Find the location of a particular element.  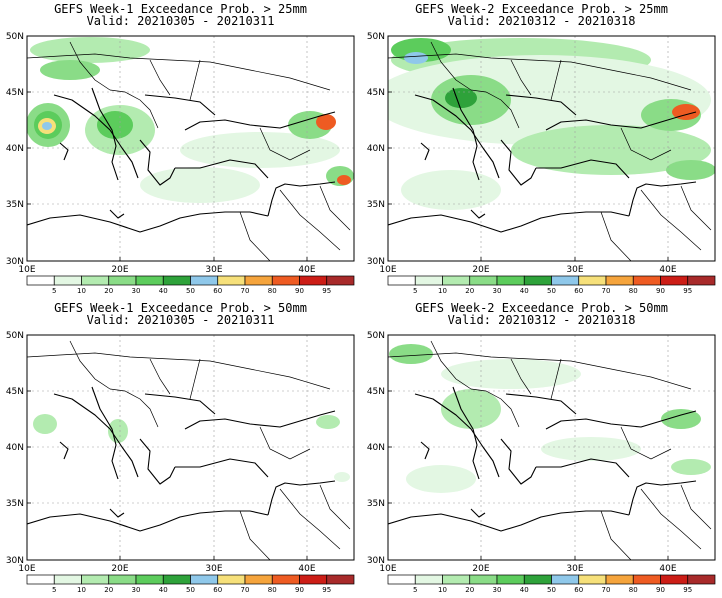

panel-title: GEFS Week-1 Exceedance Prob. > 25mm is located at coordinates (180, 9).